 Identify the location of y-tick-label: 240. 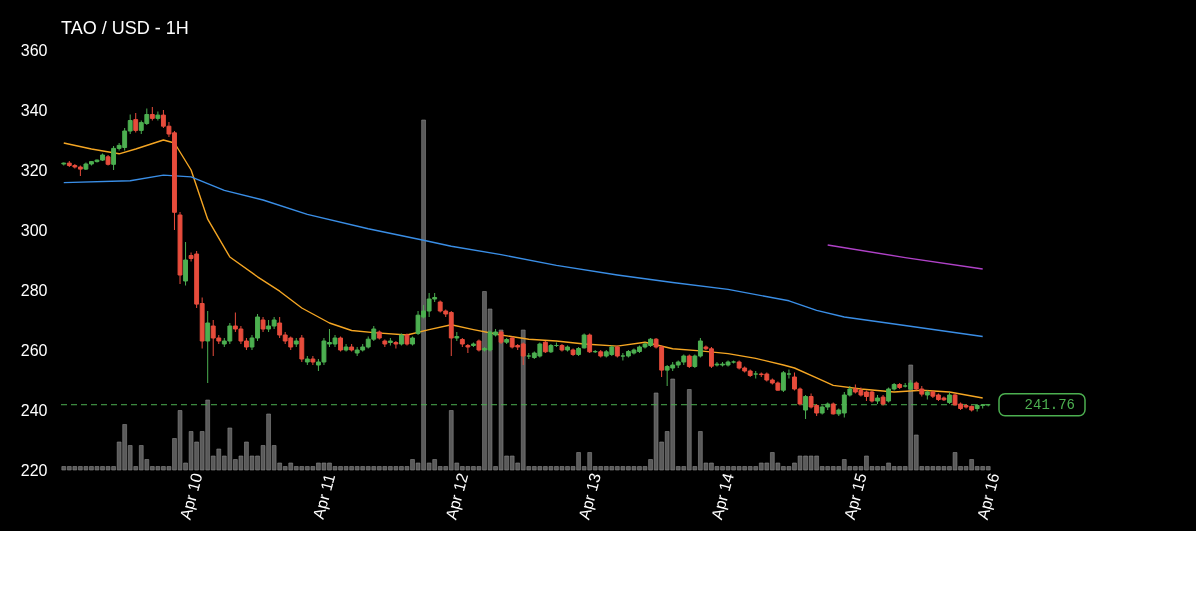
(34, 410).